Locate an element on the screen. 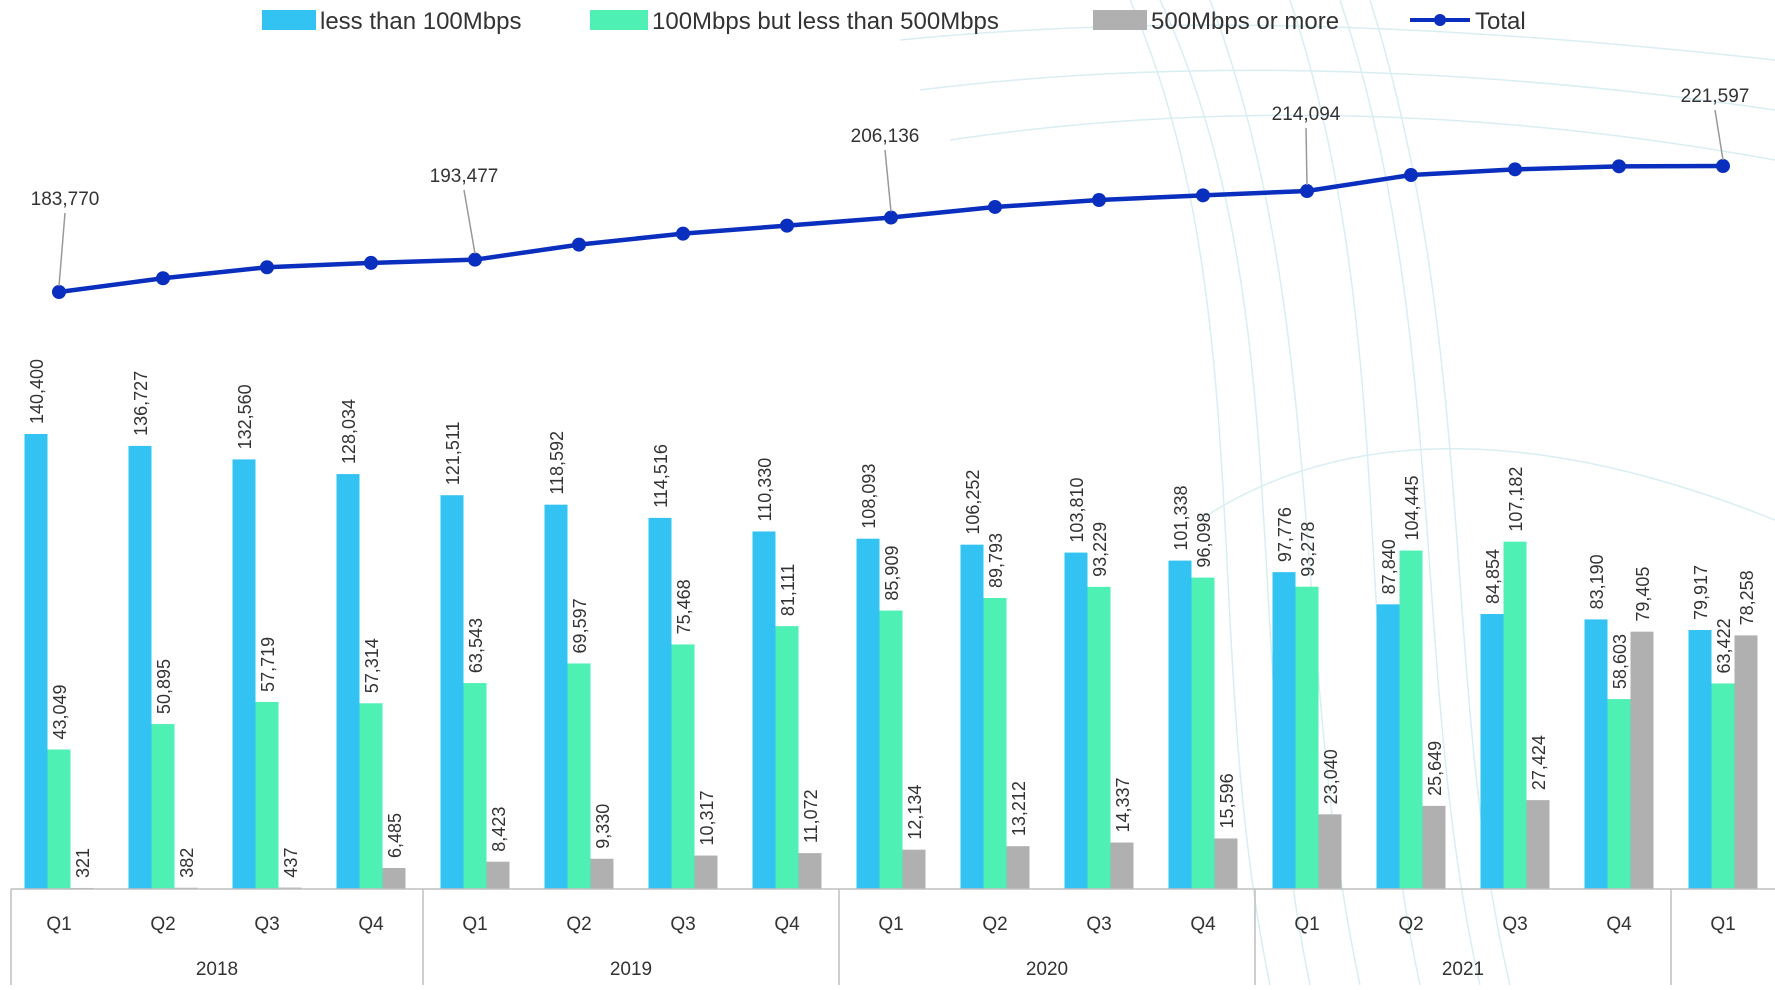  bar-value-label: 27,424 is located at coordinates (1539, 762).